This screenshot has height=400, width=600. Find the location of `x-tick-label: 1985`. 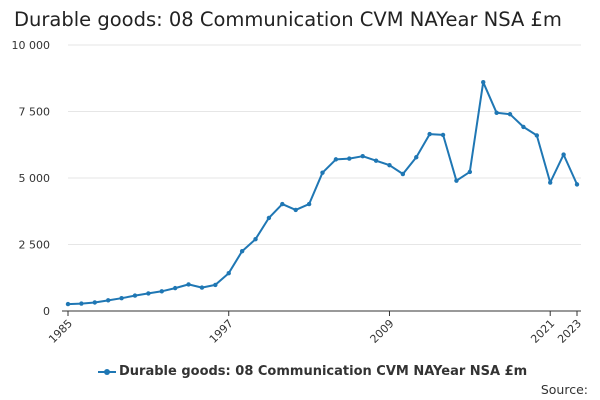

x-tick-label: 1985 is located at coordinates (60, 331).